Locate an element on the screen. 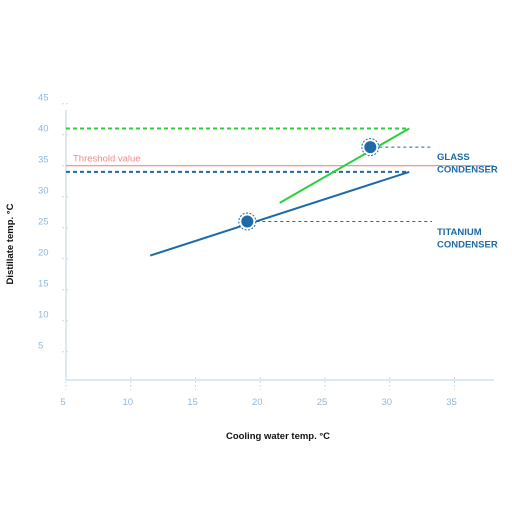  titanium-marker-dot is located at coordinates (247, 221).